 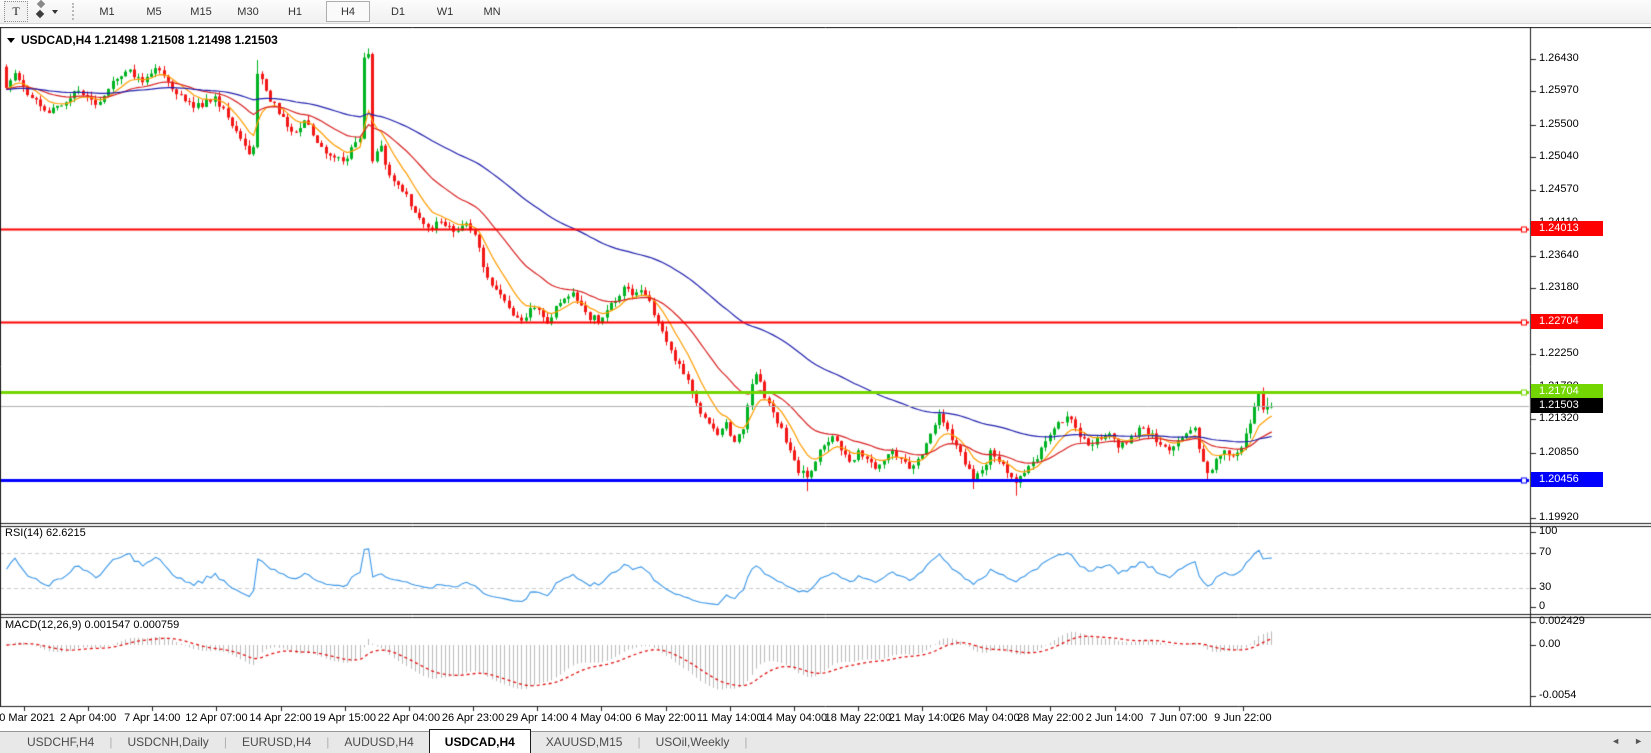 What do you see at coordinates (1562, 620) in the screenshot?
I see `macd-axis-tick-label: 0.002429` at bounding box center [1562, 620].